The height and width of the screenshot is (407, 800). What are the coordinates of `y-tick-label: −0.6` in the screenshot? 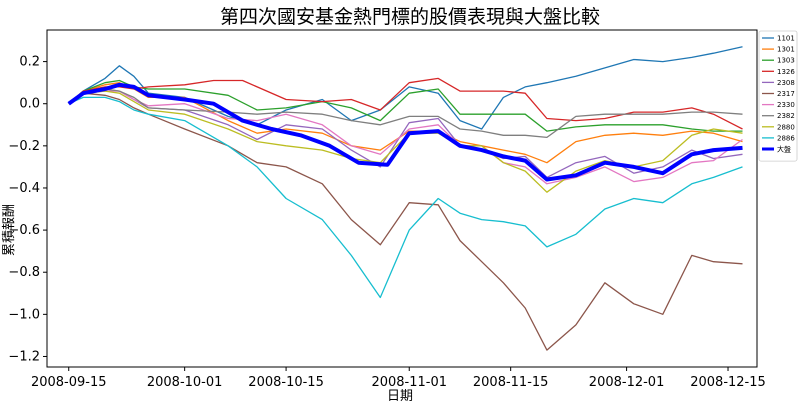 It's located at (24, 230).